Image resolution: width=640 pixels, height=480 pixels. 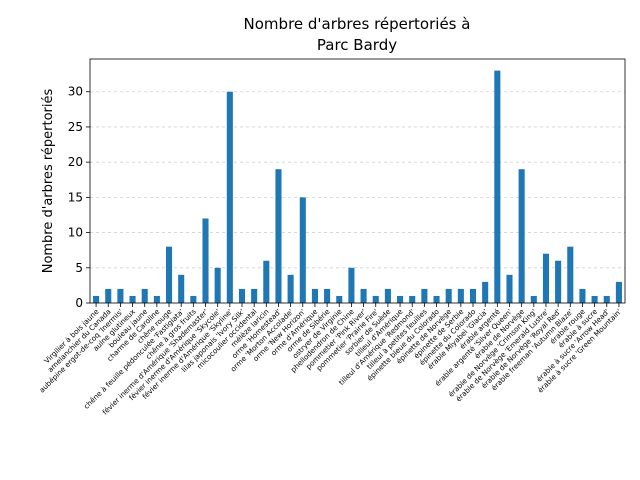 What do you see at coordinates (79, 268) in the screenshot?
I see `y-tick-label: 5` at bounding box center [79, 268].